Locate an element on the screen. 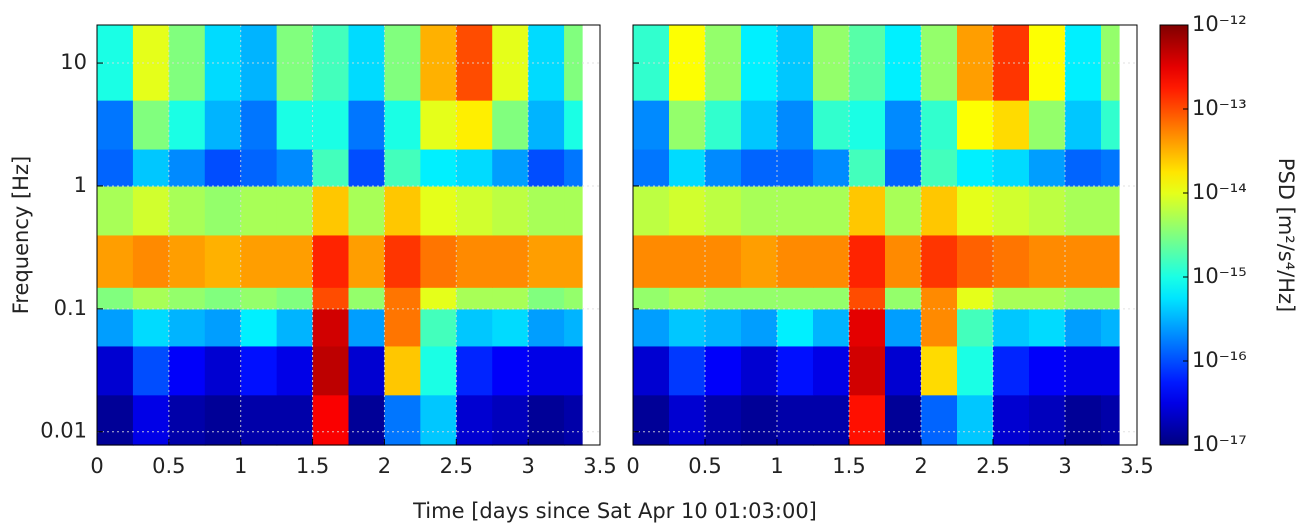  x-tick-label: 0 is located at coordinates (632, 466).